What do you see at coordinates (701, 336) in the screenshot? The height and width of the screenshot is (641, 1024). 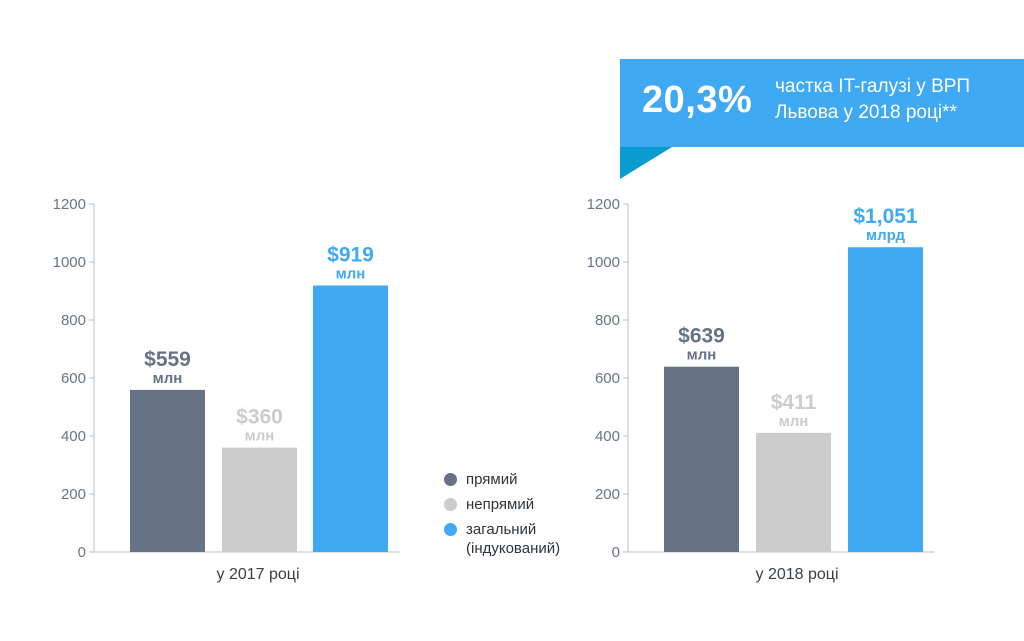 I see `bar-value-label: $639` at bounding box center [701, 336].